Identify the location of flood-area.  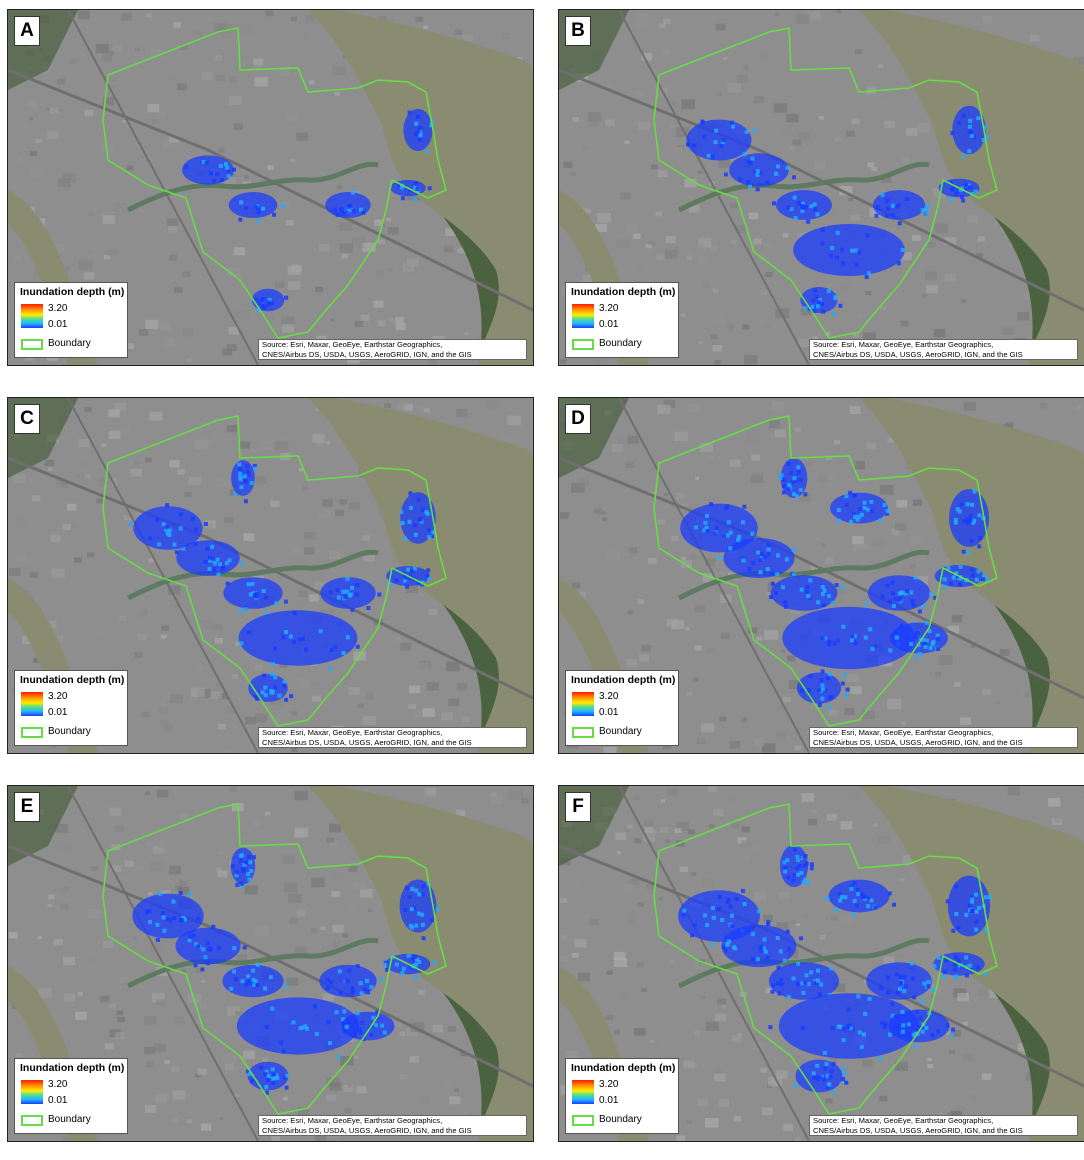
(804, 593).